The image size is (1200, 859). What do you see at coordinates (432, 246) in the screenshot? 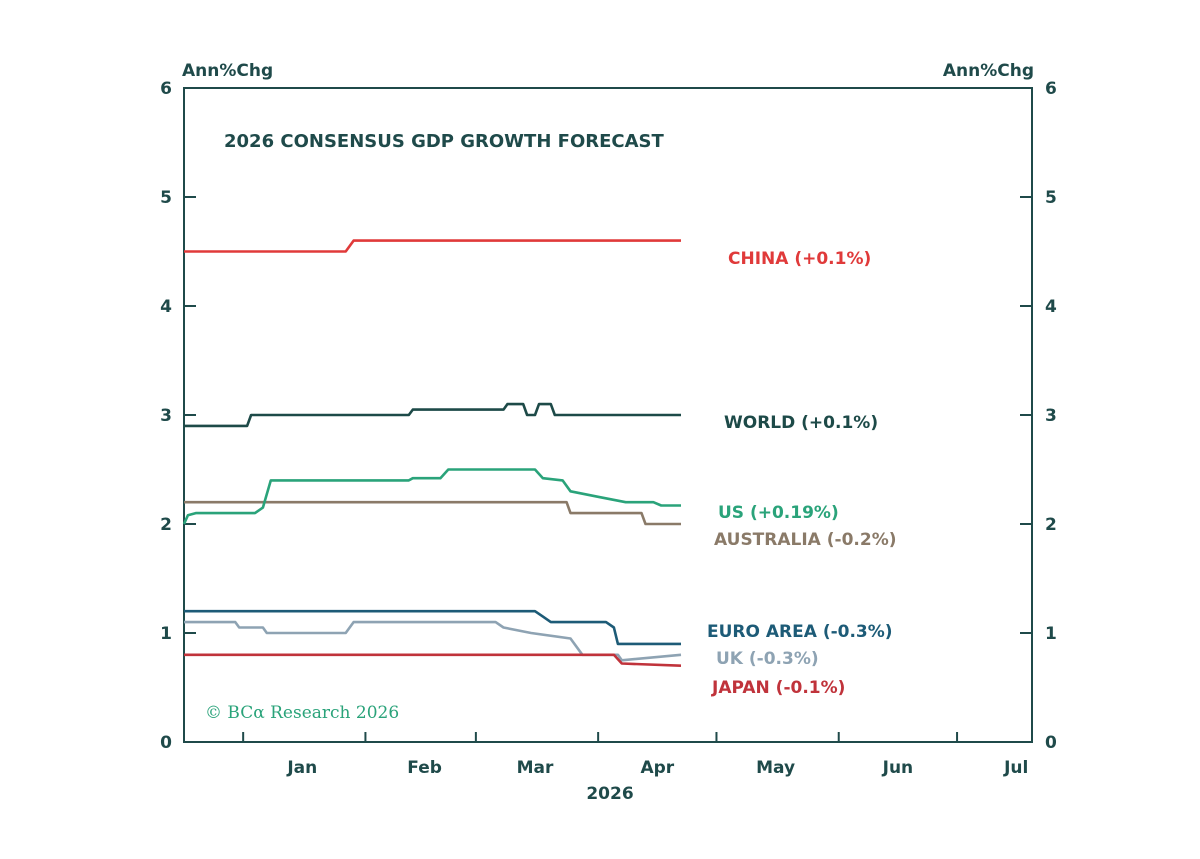
I see `series-line-china` at bounding box center [432, 246].